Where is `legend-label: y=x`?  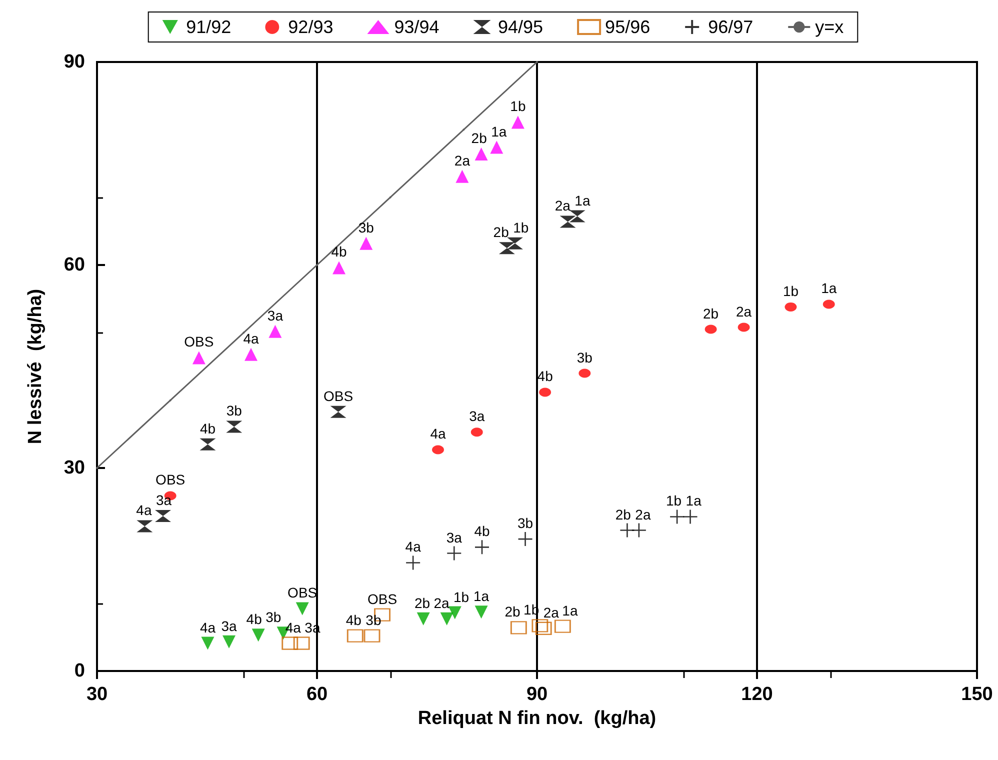 legend-label: y=x is located at coordinates (829, 27).